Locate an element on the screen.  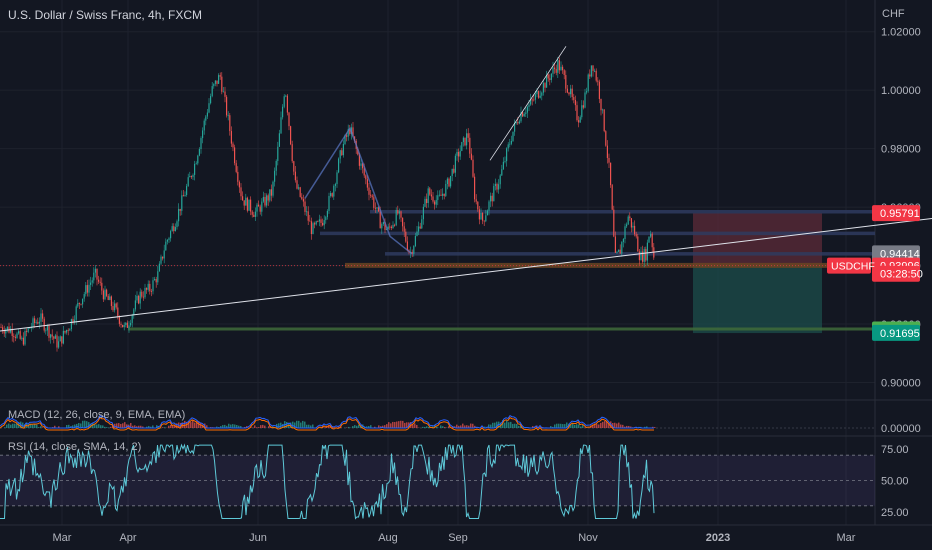
support-resistance-zone is located at coordinates (597, 233).